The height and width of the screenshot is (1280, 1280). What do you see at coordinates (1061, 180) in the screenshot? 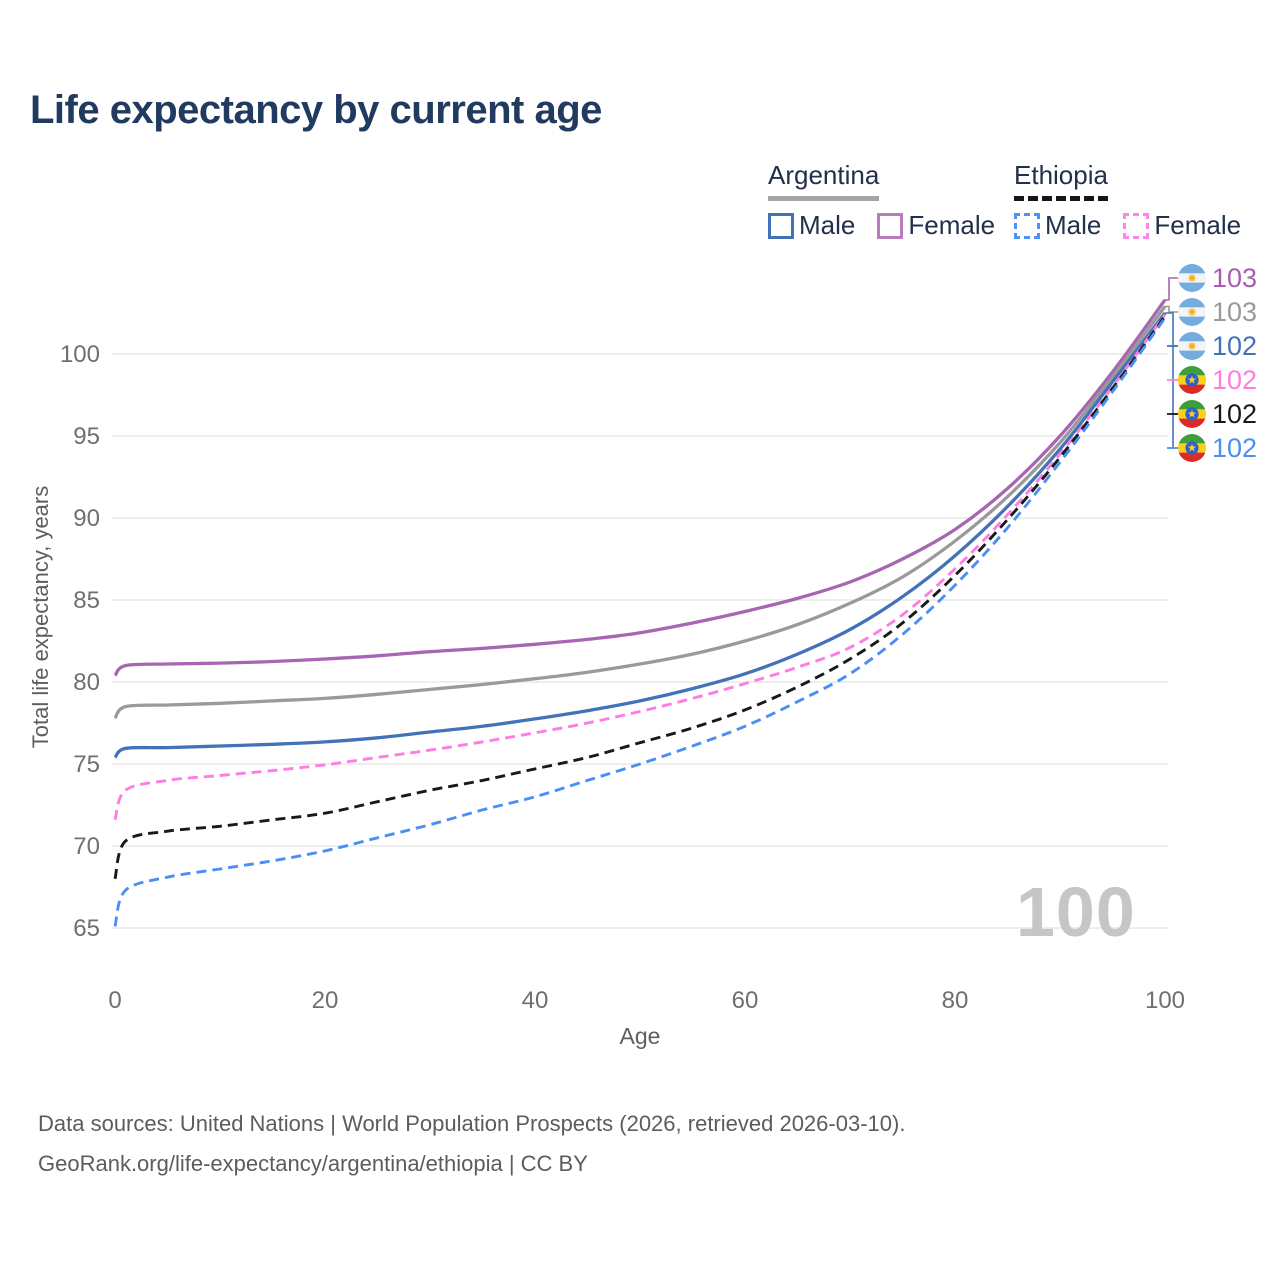
I see `legend-country-ethiopia: Ethiopia` at bounding box center [1061, 180].